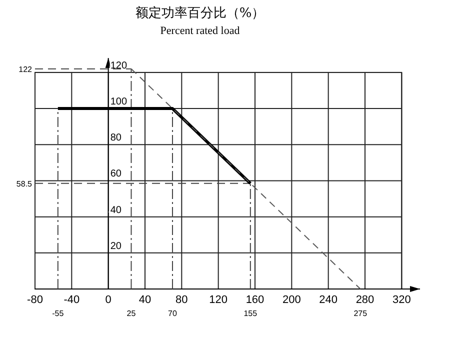 This screenshot has width=450, height=338. What do you see at coordinates (328, 300) in the screenshot?
I see `x-tick-label: 240` at bounding box center [328, 300].